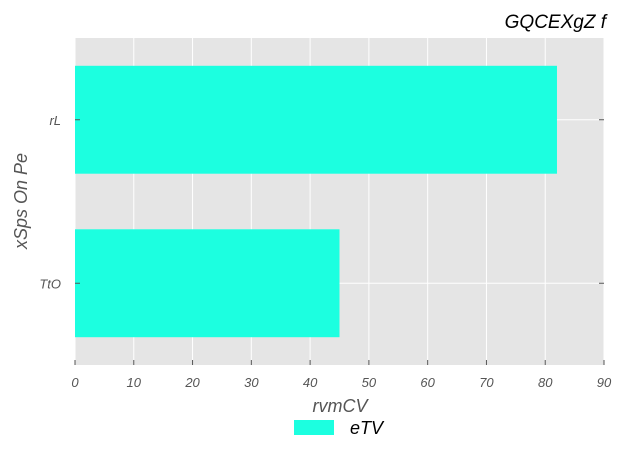 This screenshot has height=468, width=624. Describe the element at coordinates (50, 283) in the screenshot. I see `y-tick-label: TtO` at that location.